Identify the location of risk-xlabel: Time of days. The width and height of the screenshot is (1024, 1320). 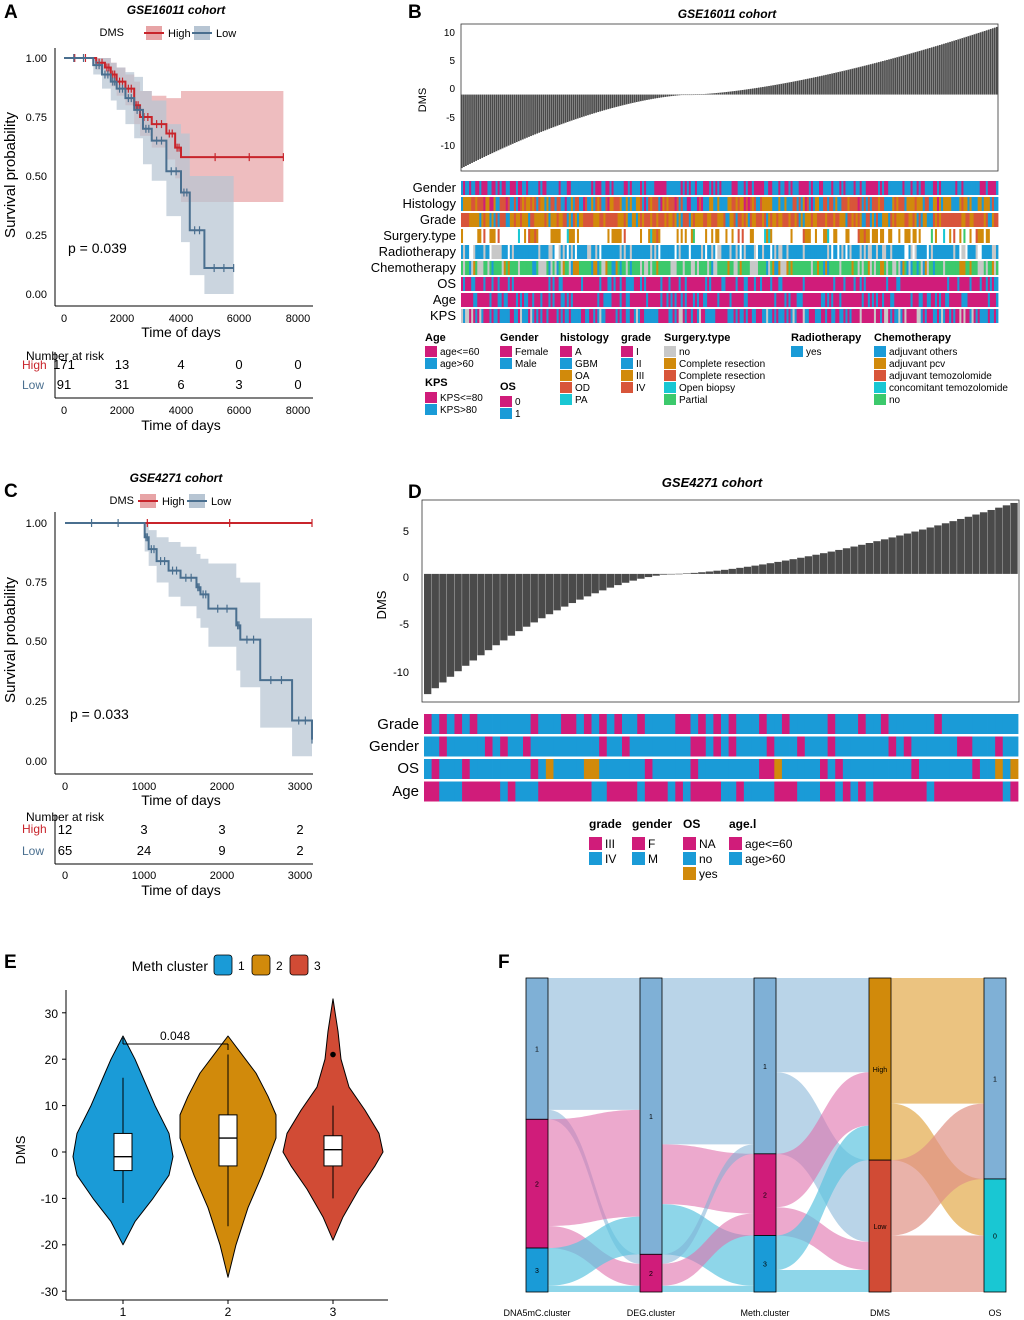
(181, 425).